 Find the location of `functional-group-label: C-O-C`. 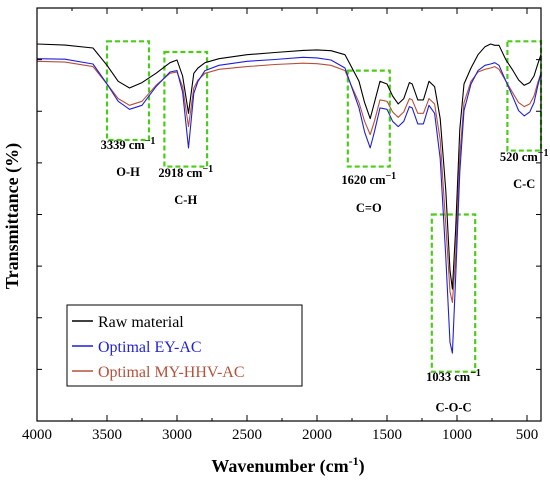

functional-group-label: C-O-C is located at coordinates (453, 408).